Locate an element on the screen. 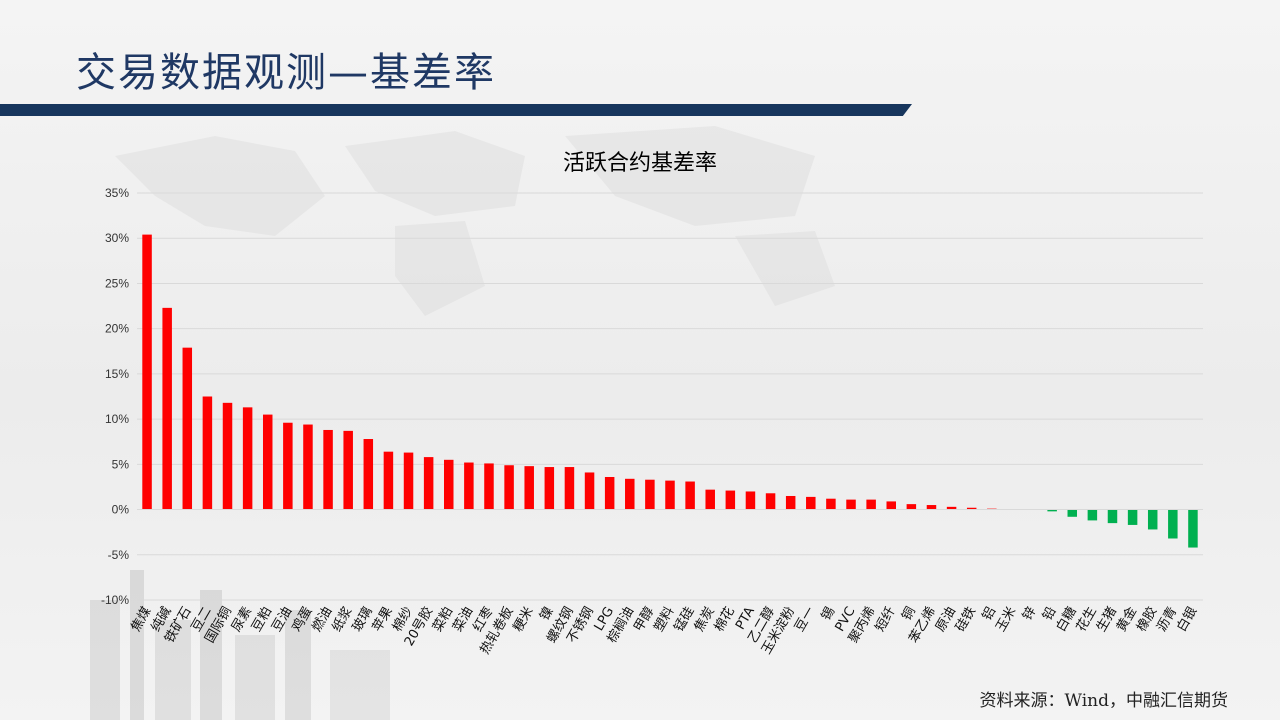 The image size is (1280, 720). title-underline-bar is located at coordinates (456, 110).